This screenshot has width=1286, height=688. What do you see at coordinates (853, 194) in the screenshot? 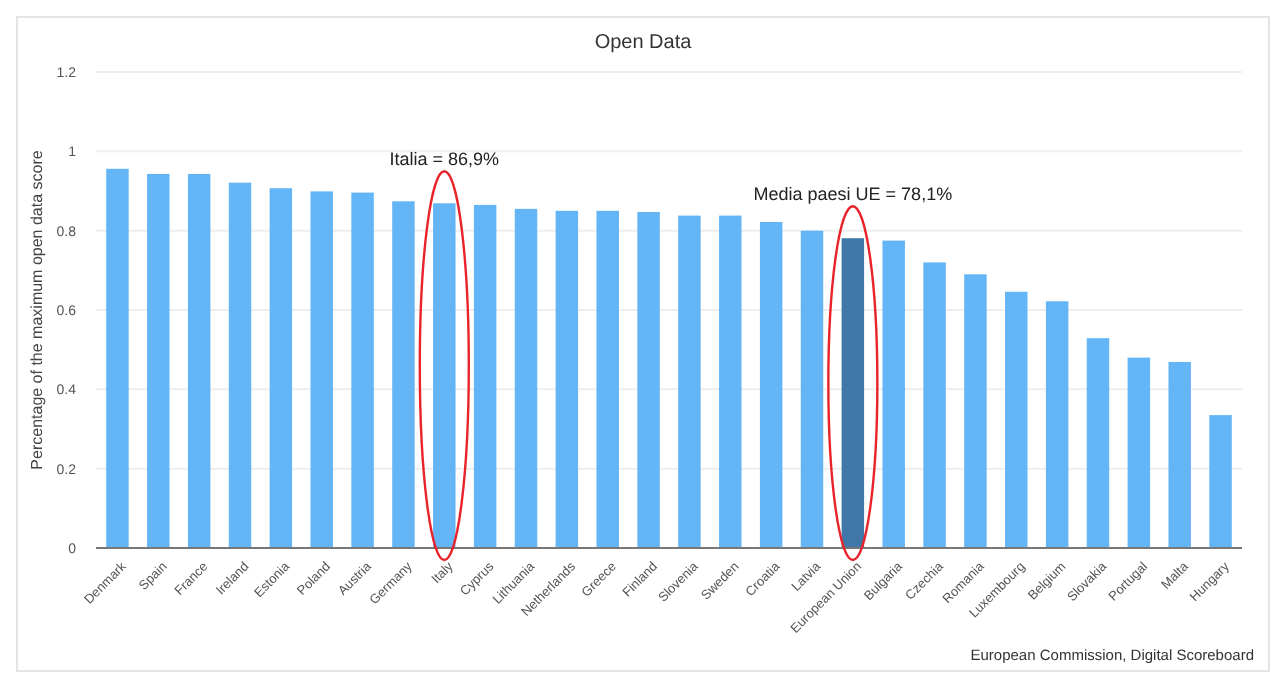
I see `annotation: Media paesi UE = 78,1%` at bounding box center [853, 194].